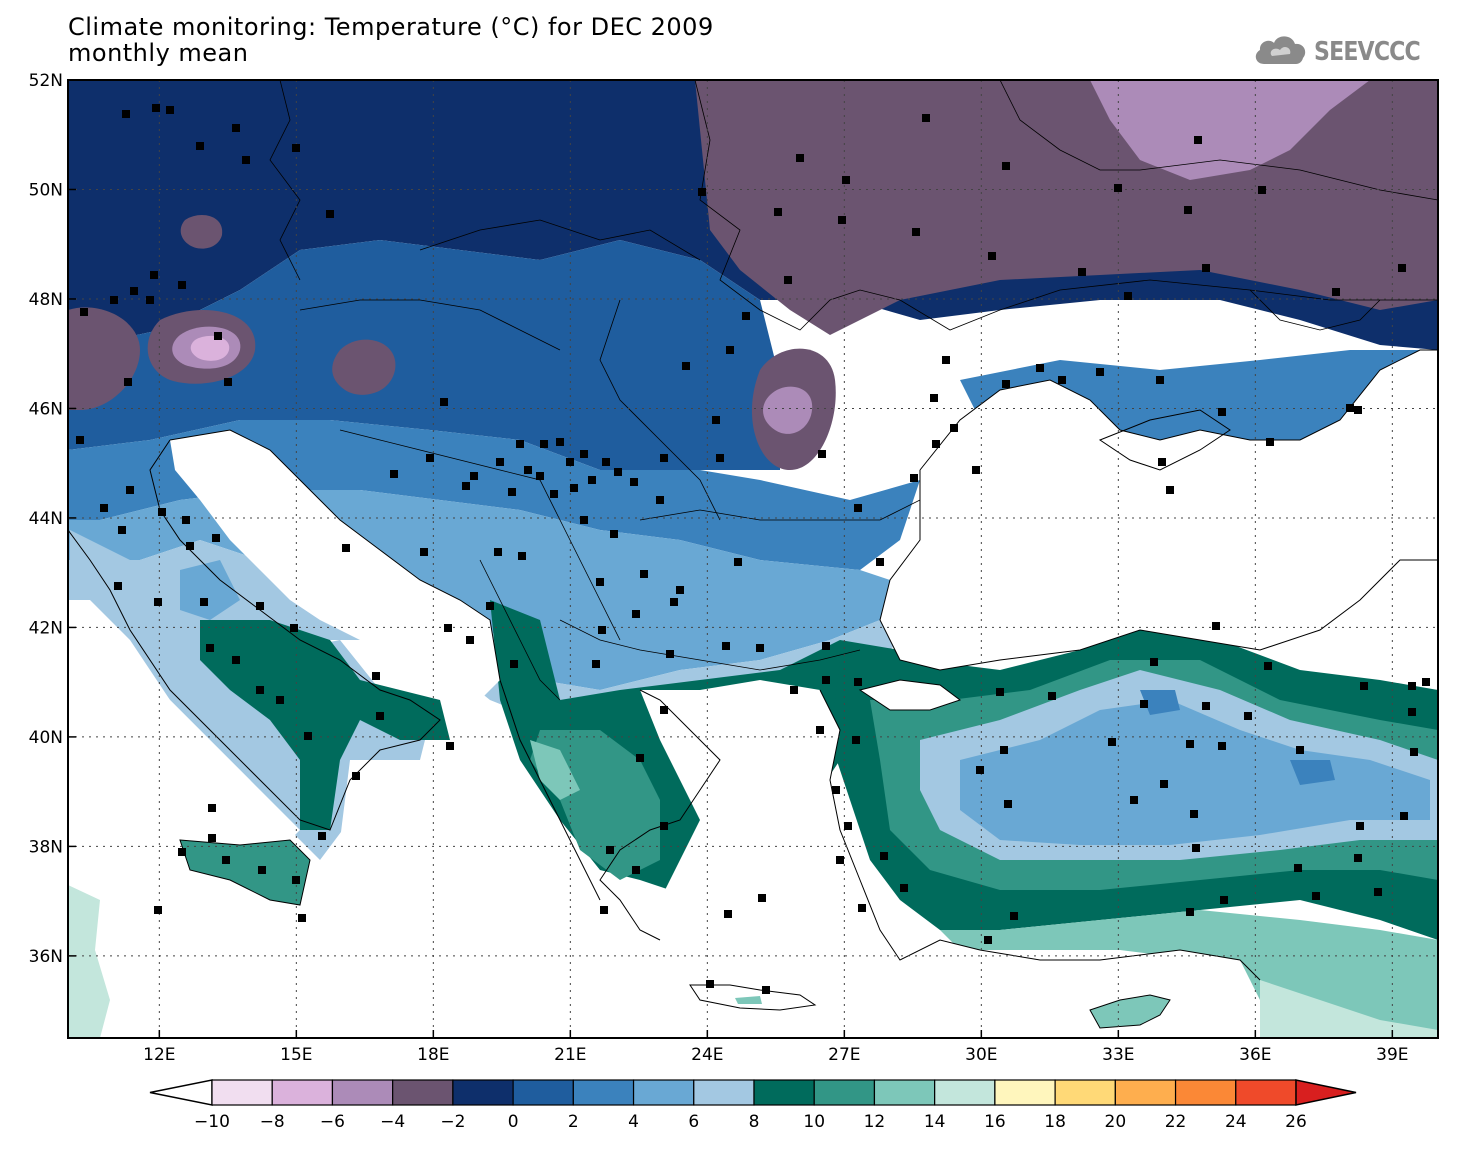 The image size is (1457, 1152). I want to click on seevccc-logo: SEEVCCC, so click(1345, 52).